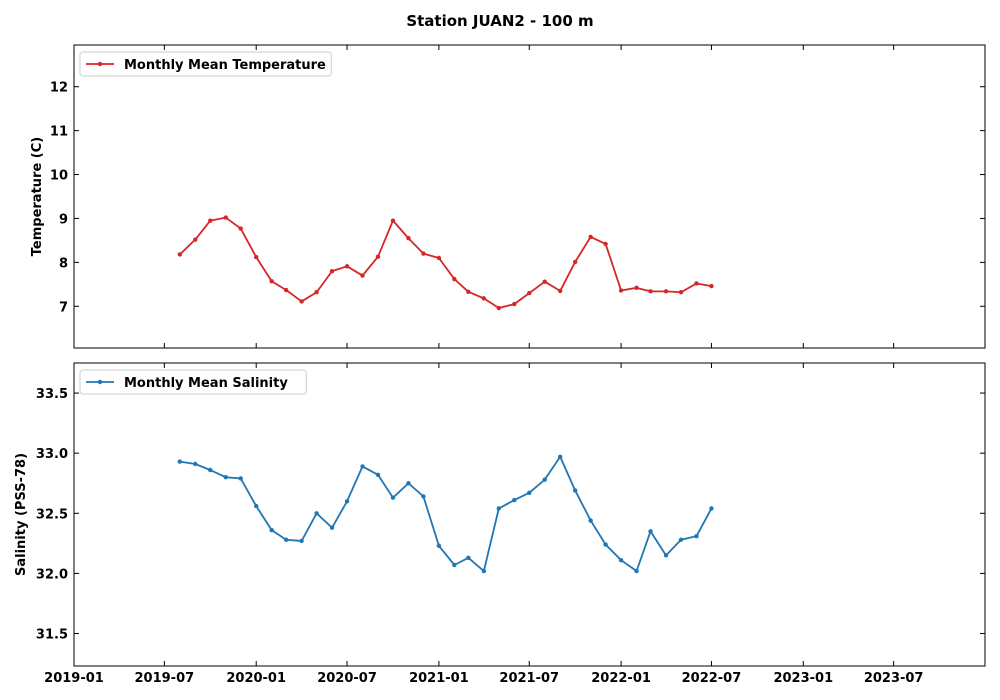  I want to click on temperature-ytick-label: 11, so click(59, 132).